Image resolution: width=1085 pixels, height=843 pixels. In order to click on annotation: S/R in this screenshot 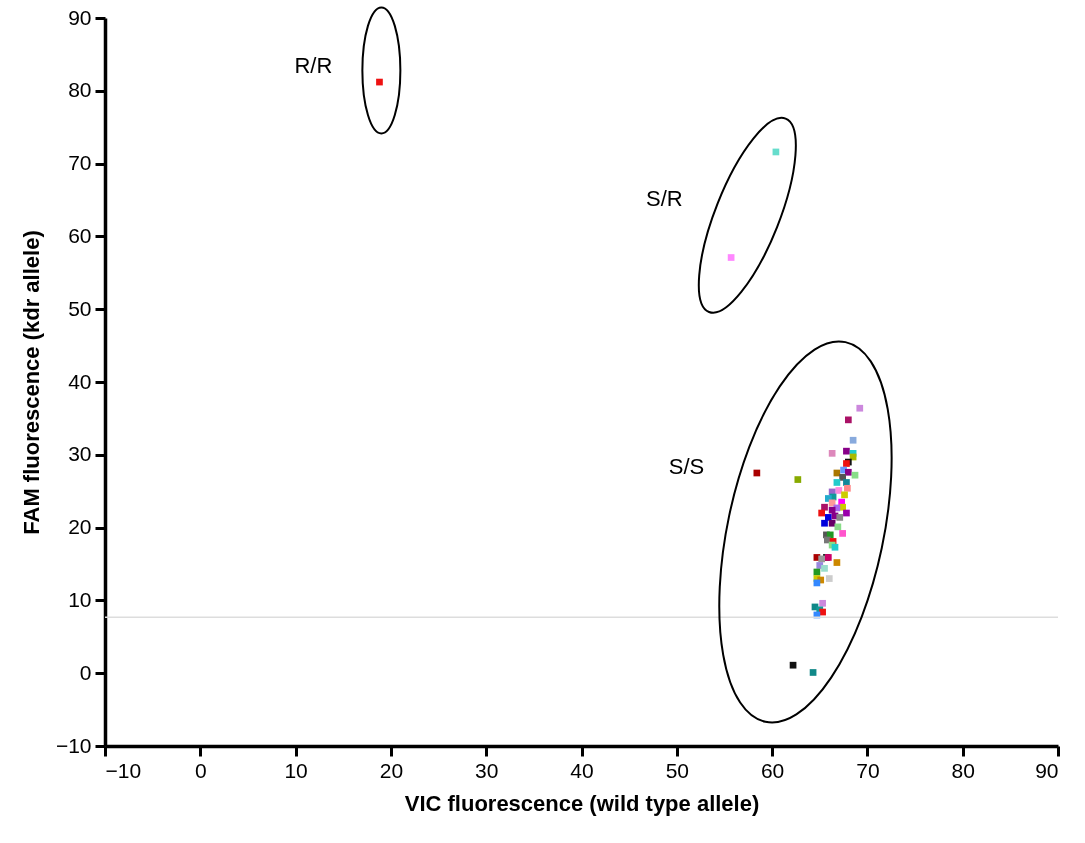, I will do `click(664, 199)`.